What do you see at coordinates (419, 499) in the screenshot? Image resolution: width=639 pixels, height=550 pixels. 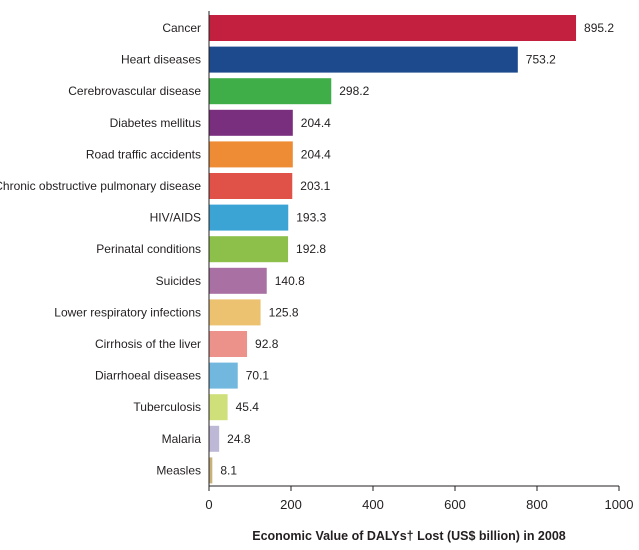 I see `x-ticks-group: 0 200 400 600 800 1000` at bounding box center [419, 499].